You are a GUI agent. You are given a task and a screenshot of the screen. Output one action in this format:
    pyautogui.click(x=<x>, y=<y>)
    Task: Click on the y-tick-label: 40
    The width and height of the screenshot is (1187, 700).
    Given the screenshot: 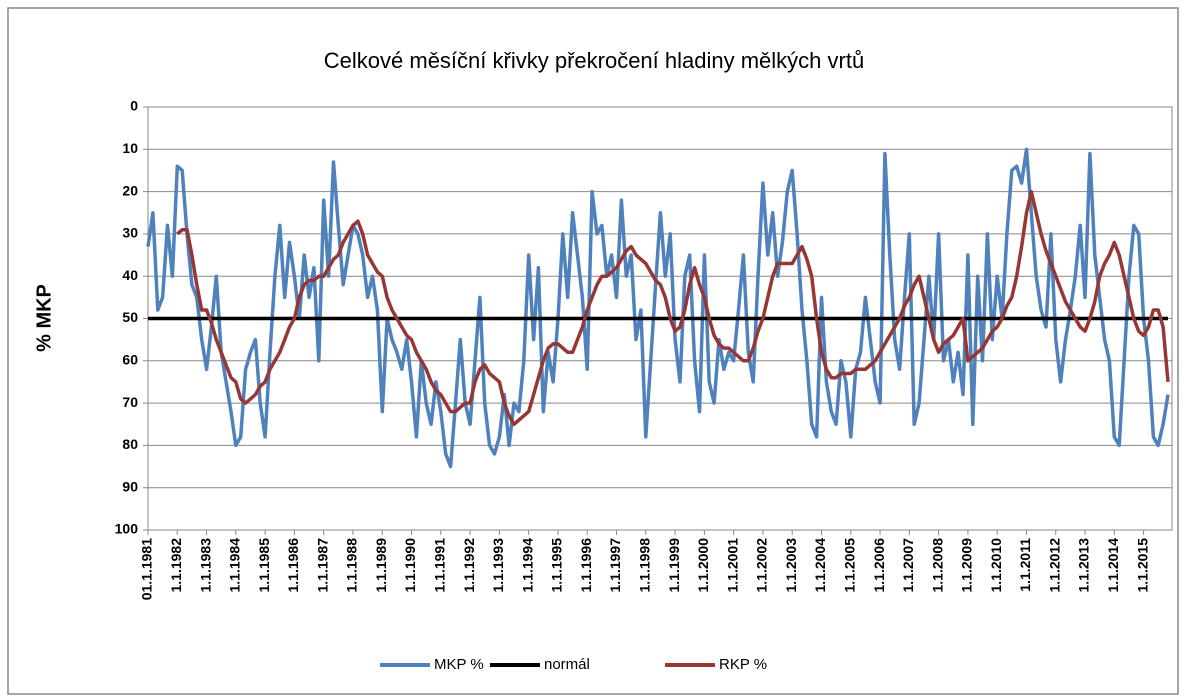 What is the action you would take?
    pyautogui.click(x=130, y=275)
    